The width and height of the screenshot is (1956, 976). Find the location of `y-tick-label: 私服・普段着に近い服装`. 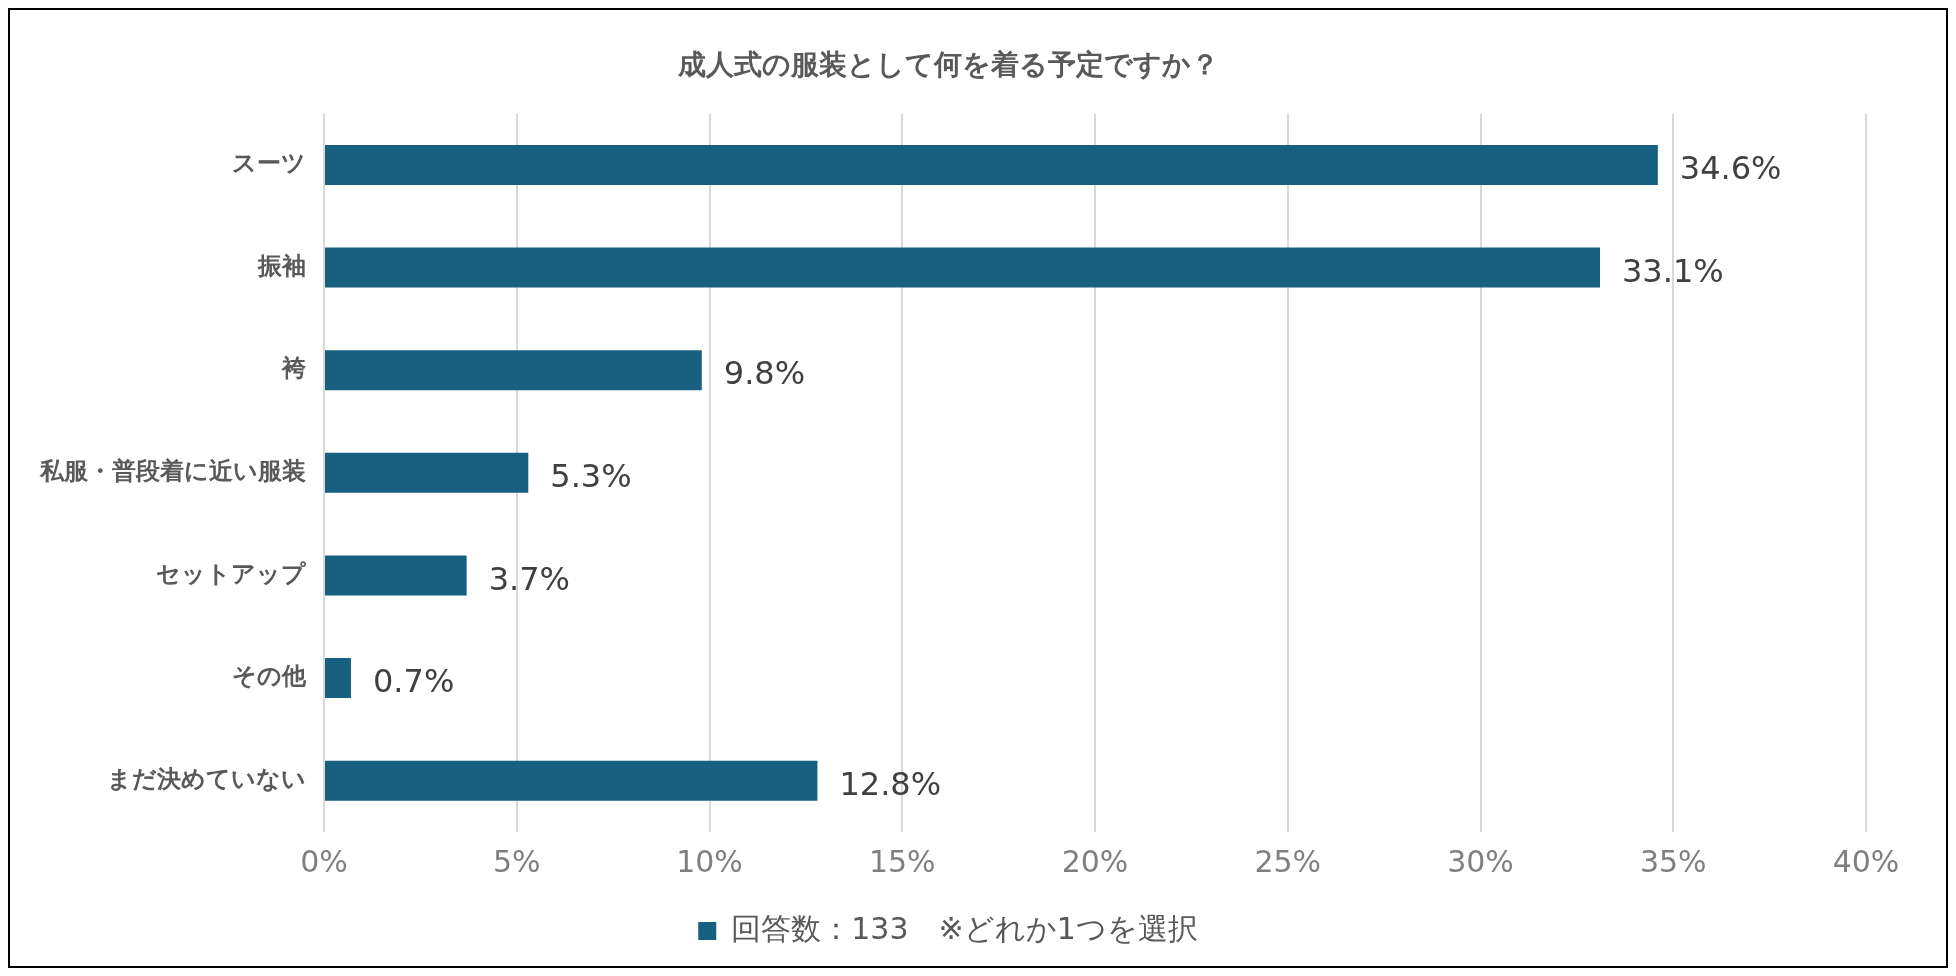

y-tick-label: 私服・普段着に近い服装 is located at coordinates (172, 471).